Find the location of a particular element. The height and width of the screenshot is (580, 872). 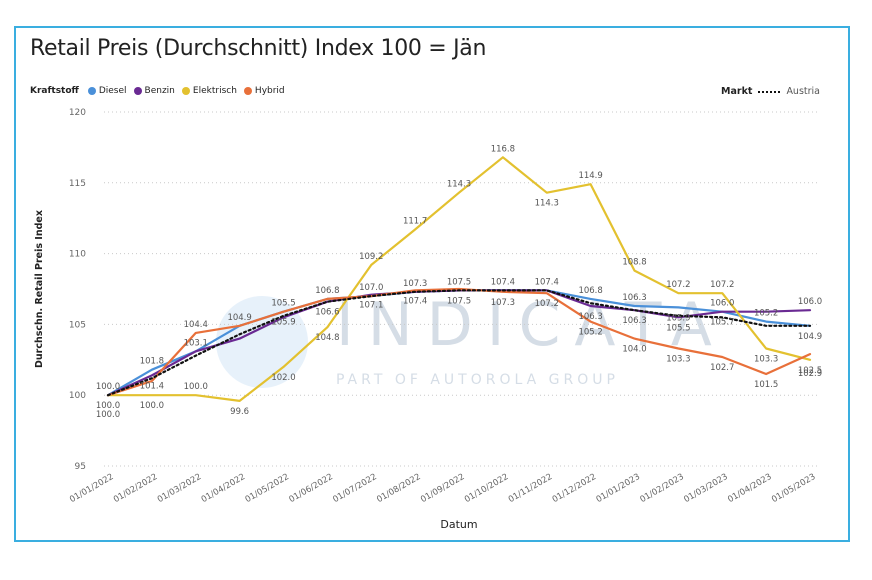

data-label: 109.2 is located at coordinates (371, 257).